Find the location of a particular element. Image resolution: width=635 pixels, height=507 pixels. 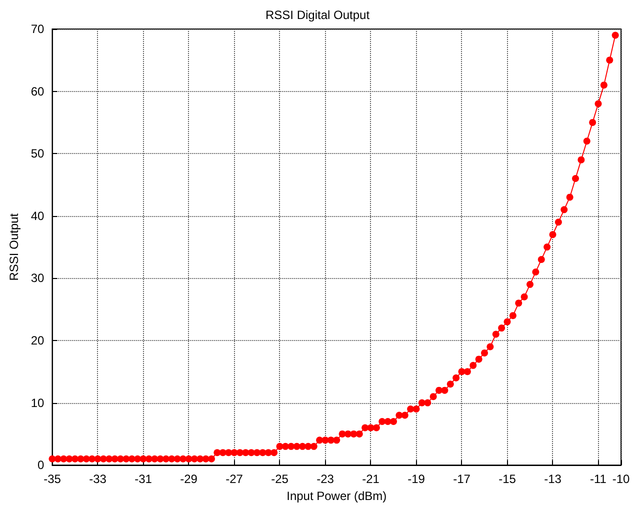

x-tick-label: -29 is located at coordinates (189, 479).